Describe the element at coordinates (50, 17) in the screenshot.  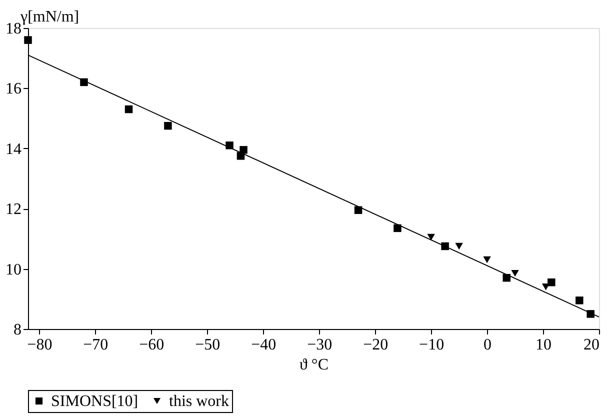
I see `y-axis-title: γ[mN/m]` at that location.